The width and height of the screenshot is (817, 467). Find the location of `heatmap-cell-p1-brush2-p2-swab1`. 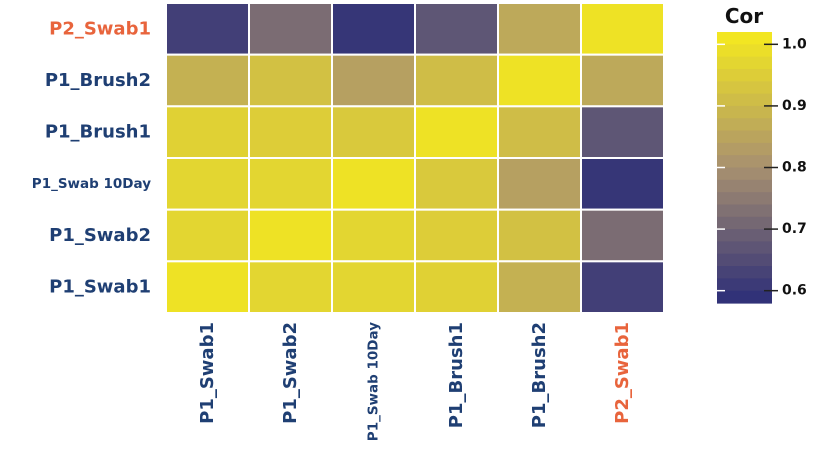

heatmap-cell-p1-brush2-p2-swab1 is located at coordinates (622, 80).